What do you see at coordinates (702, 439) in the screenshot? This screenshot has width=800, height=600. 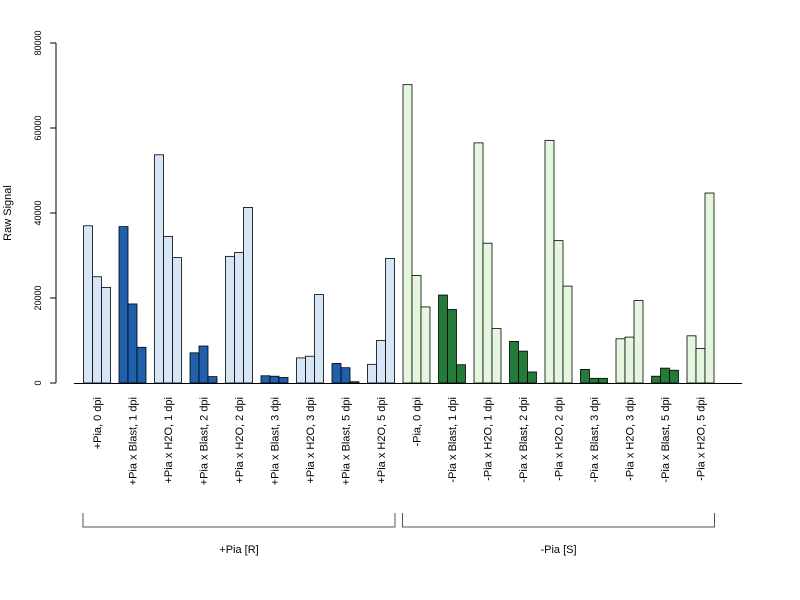 I see `x-tick-label: -Pia x H2O, 5 dpi` at bounding box center [702, 439].